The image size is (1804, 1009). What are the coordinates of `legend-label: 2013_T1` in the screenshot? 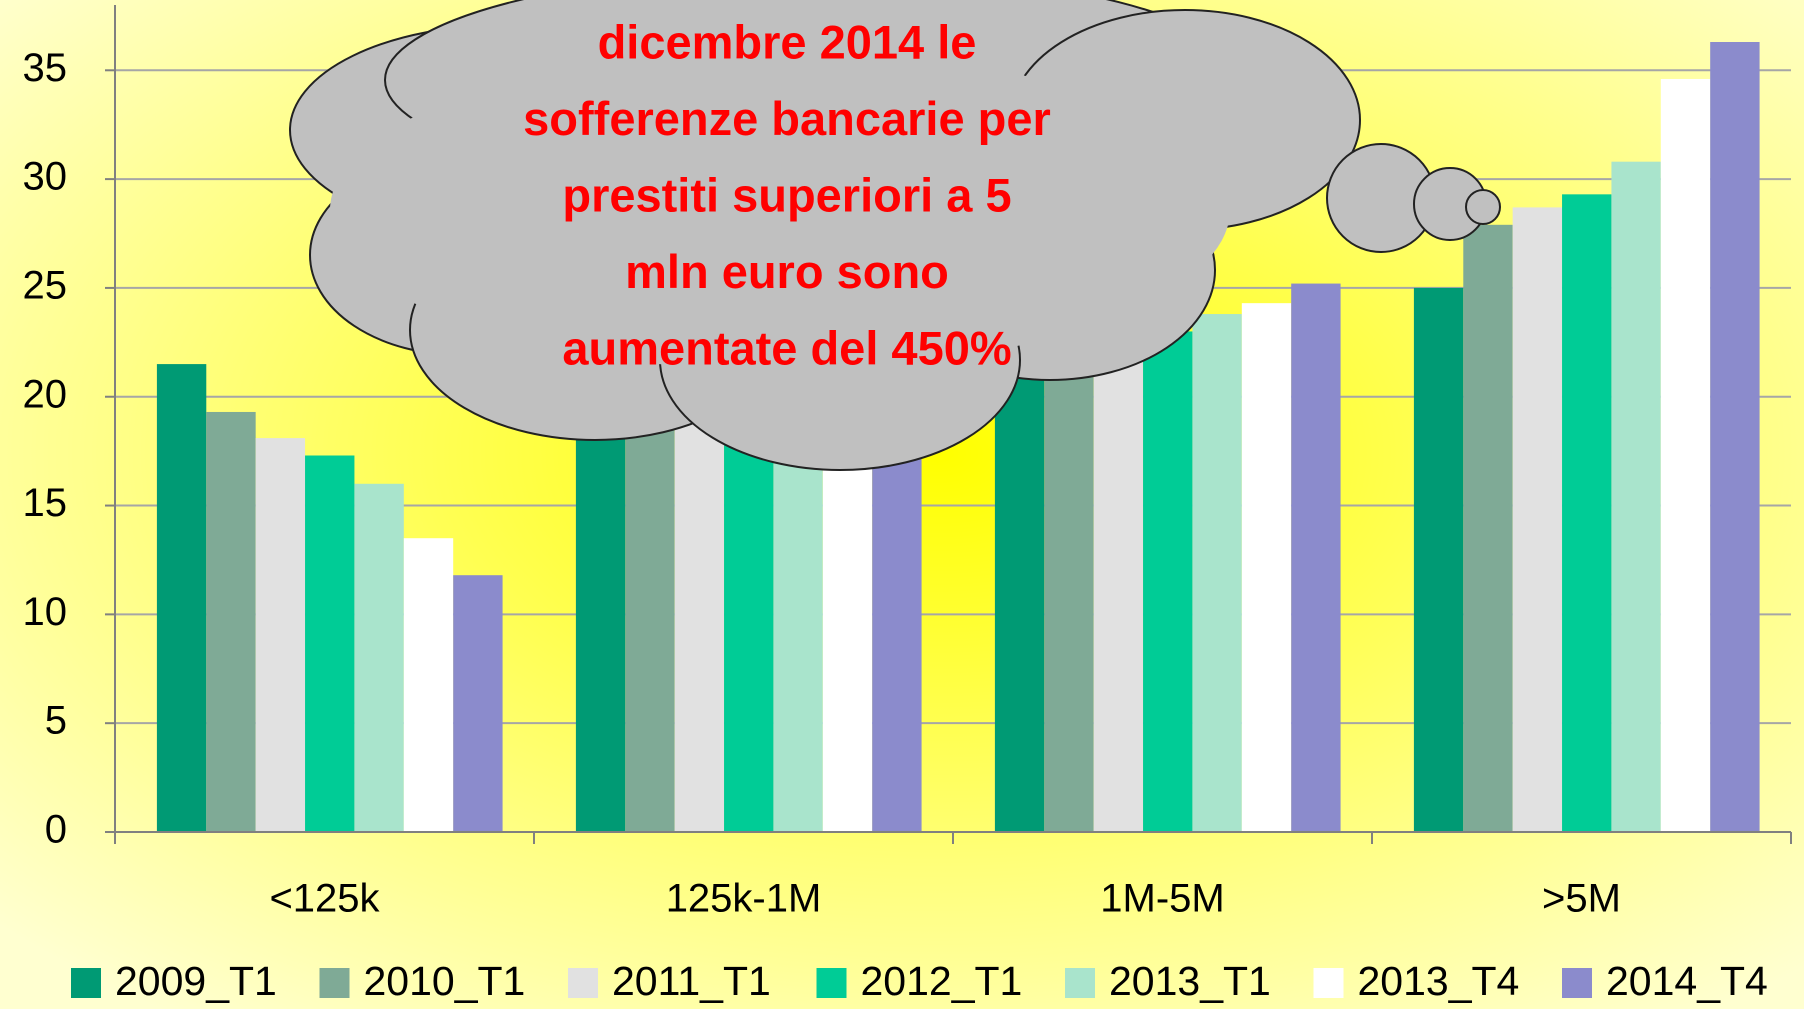 It's located at (1190, 981).